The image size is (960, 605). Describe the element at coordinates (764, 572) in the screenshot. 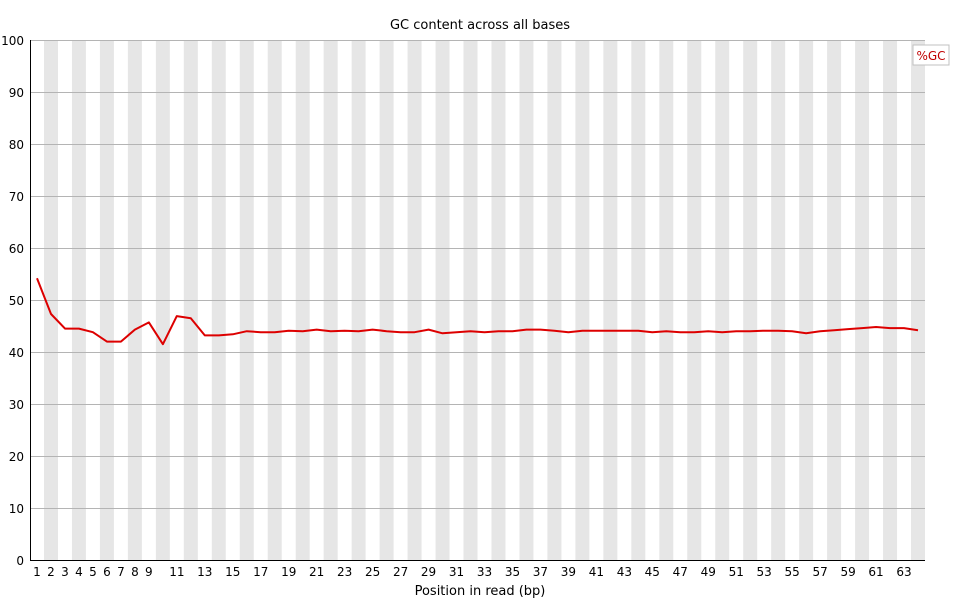

I see `x-tick-label: 53` at that location.